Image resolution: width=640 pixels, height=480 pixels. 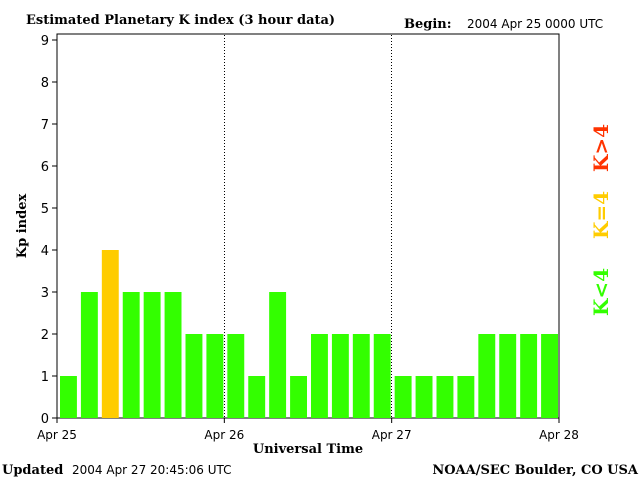 I want to click on y-tick-label: 1, so click(x=45, y=377).